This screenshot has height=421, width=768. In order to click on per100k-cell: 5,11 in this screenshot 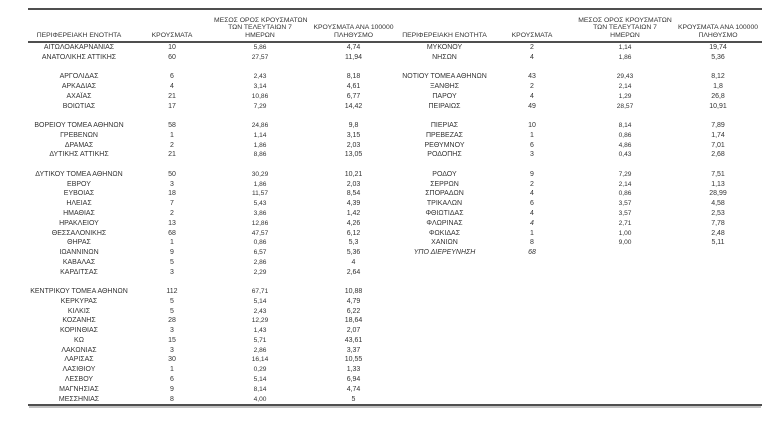, I will do `click(718, 243)`.